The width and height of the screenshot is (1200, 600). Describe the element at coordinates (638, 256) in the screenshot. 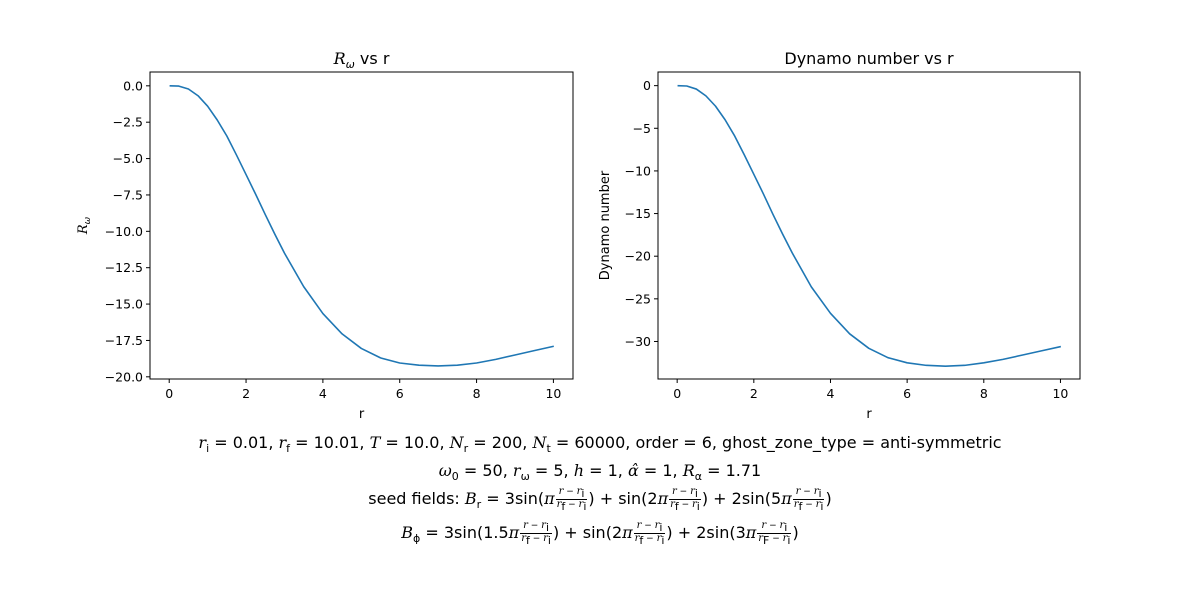

I see `y-tick-label: −20` at that location.